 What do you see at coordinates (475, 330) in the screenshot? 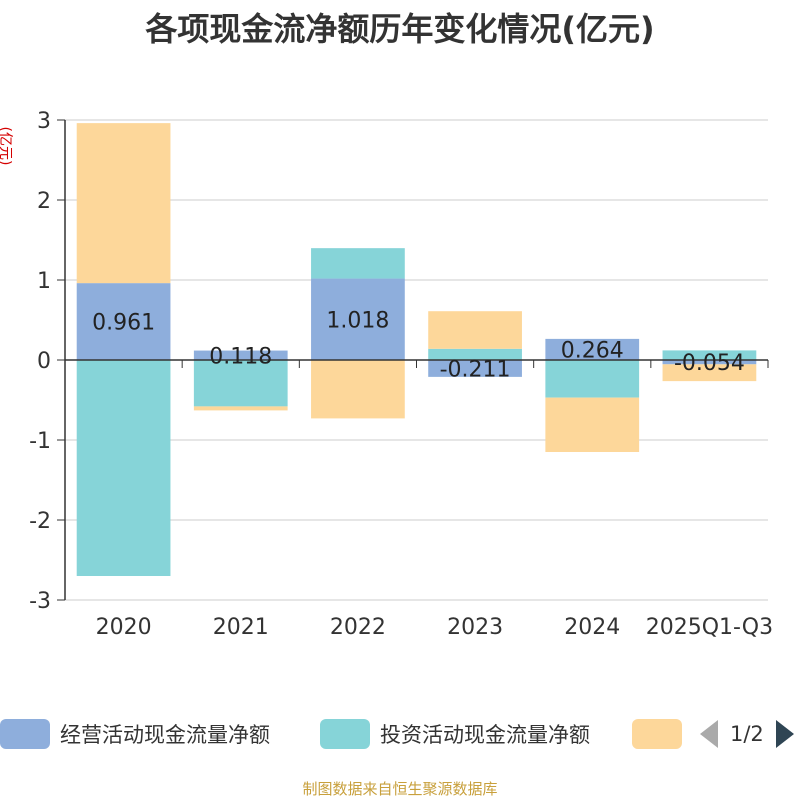
I see `bar-3-2023` at bounding box center [475, 330].